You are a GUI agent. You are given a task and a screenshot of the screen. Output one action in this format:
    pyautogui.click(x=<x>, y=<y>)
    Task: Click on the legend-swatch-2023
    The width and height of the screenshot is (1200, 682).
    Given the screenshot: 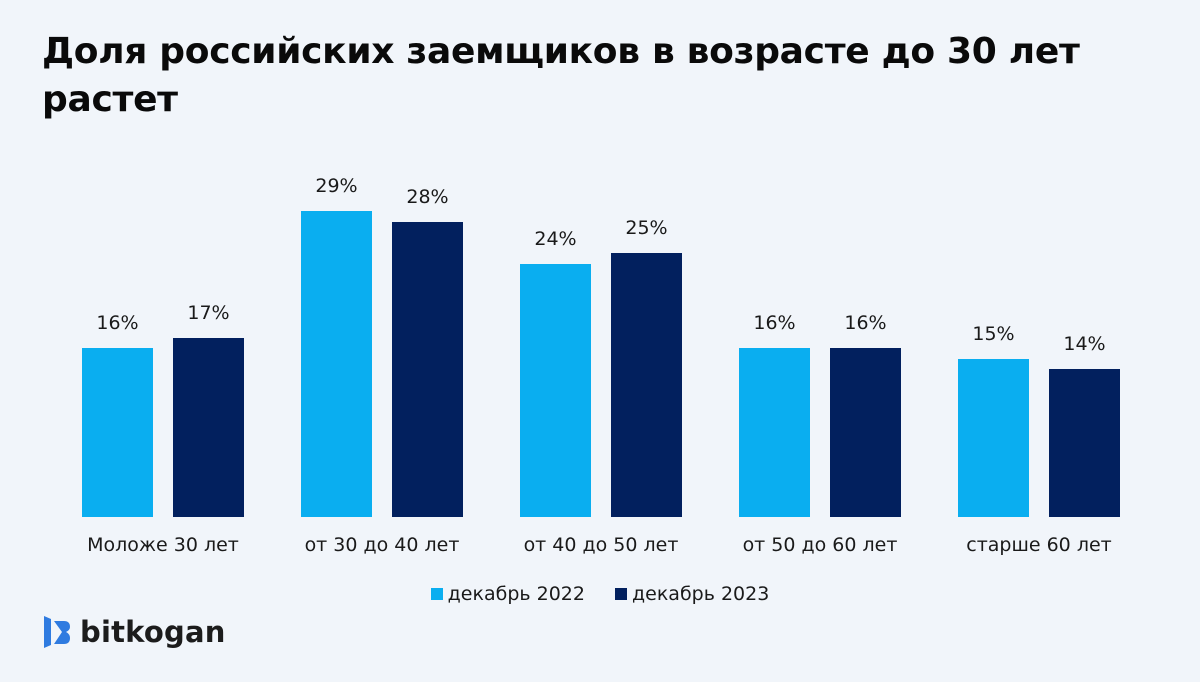 What is the action you would take?
    pyautogui.click(x=621, y=594)
    